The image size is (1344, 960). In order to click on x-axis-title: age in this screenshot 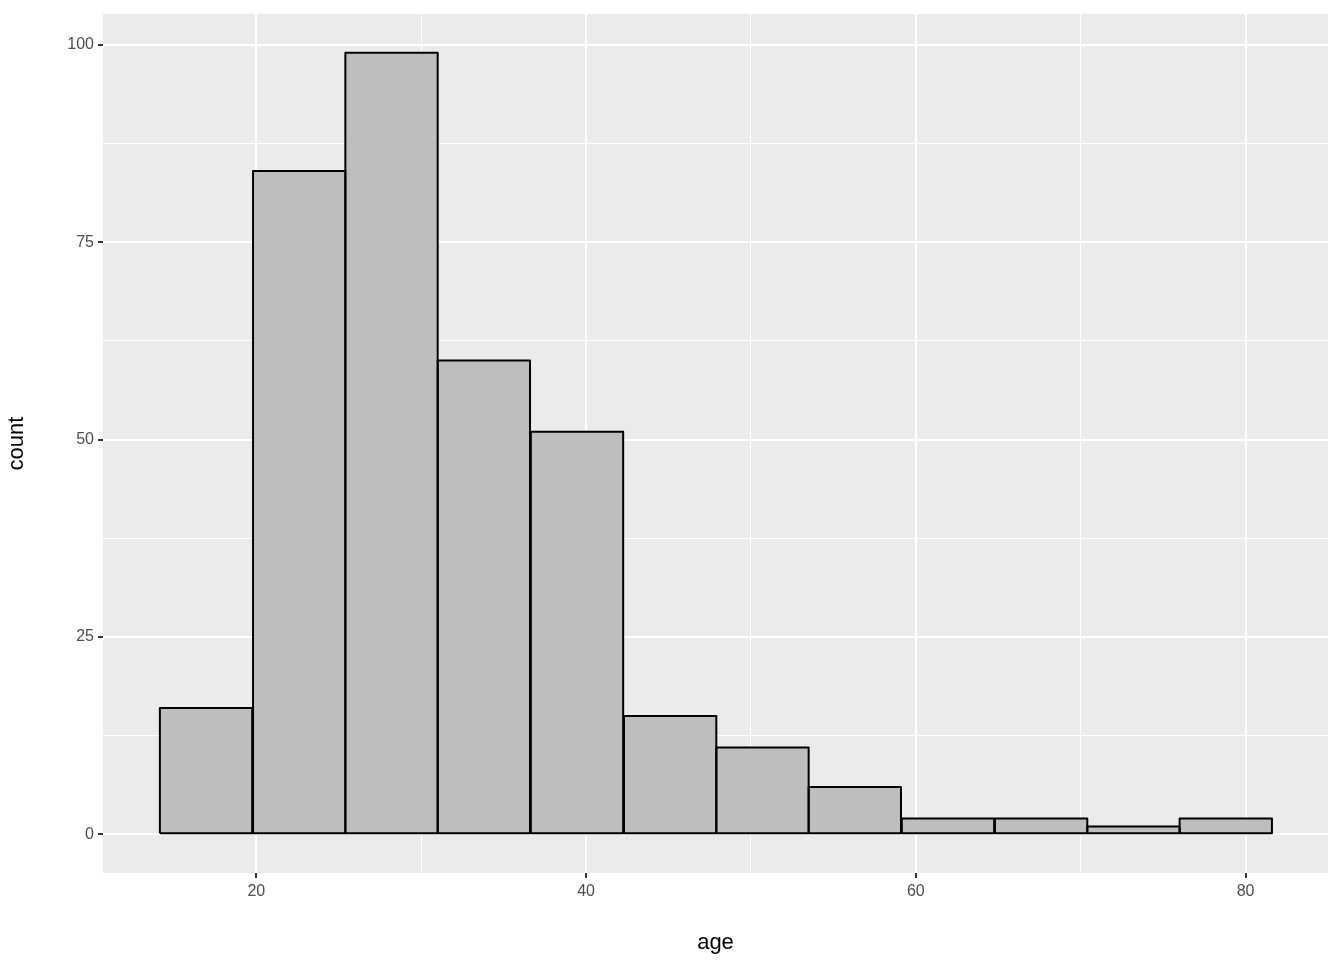, I will do `click(715, 941)`.